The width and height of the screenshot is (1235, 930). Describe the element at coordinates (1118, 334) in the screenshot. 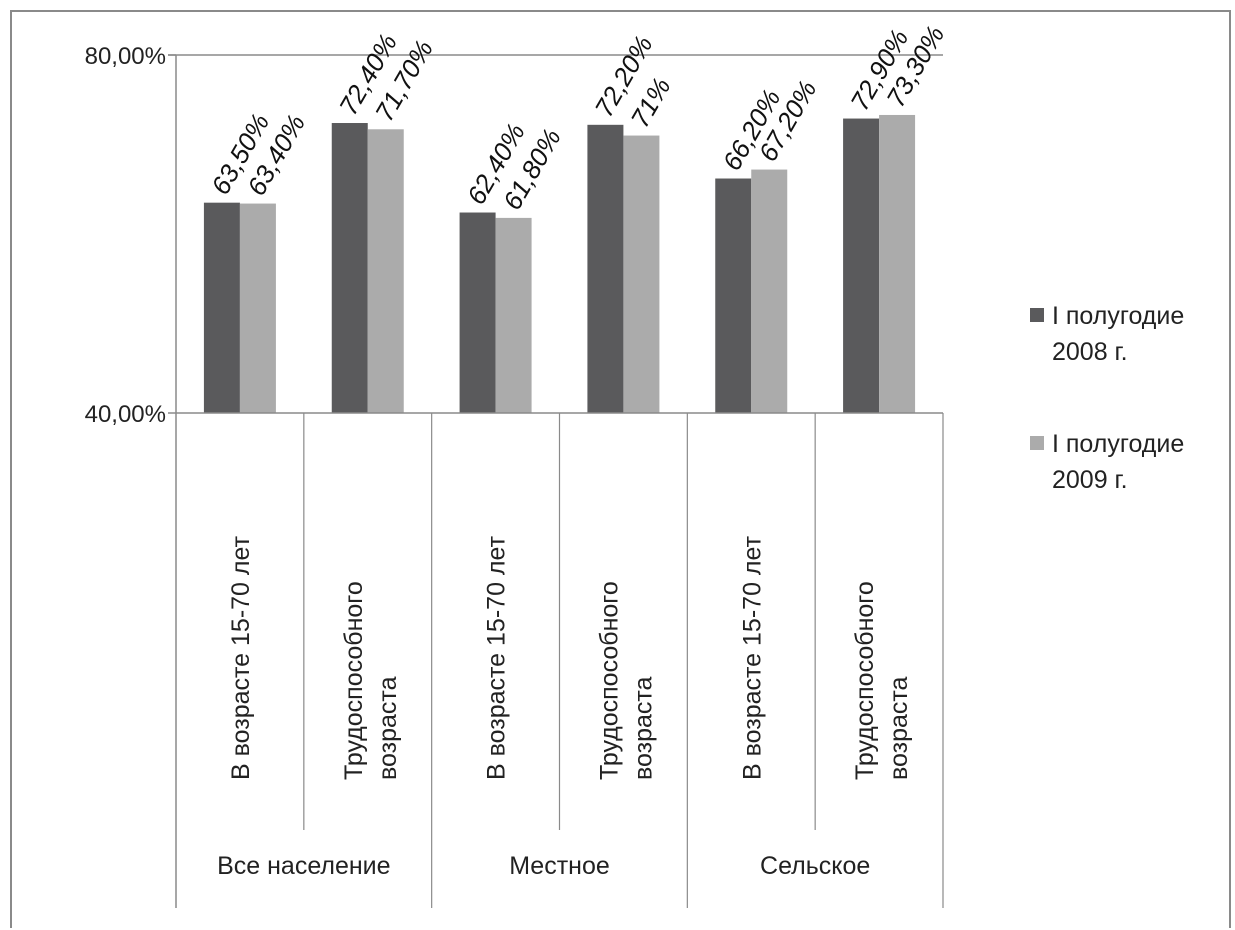

I see `legend-label-2008: I полугодие 2008 г.` at that location.